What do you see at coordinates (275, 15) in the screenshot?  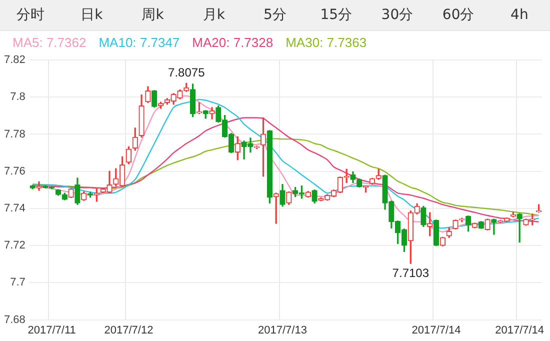 I see `text: 5分` at bounding box center [275, 15].